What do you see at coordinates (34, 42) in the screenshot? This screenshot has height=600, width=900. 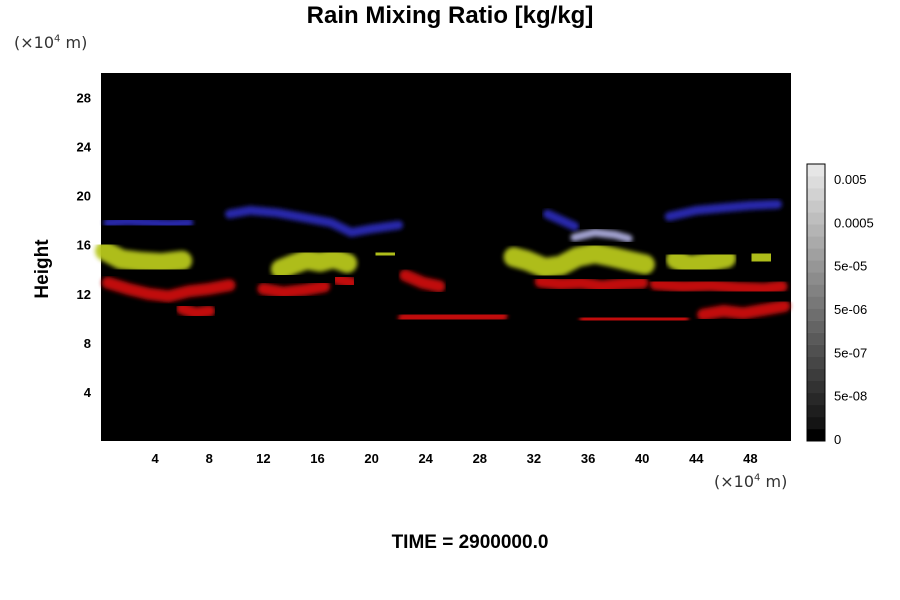 I see `y-unit-prefix: (×10` at bounding box center [34, 42].